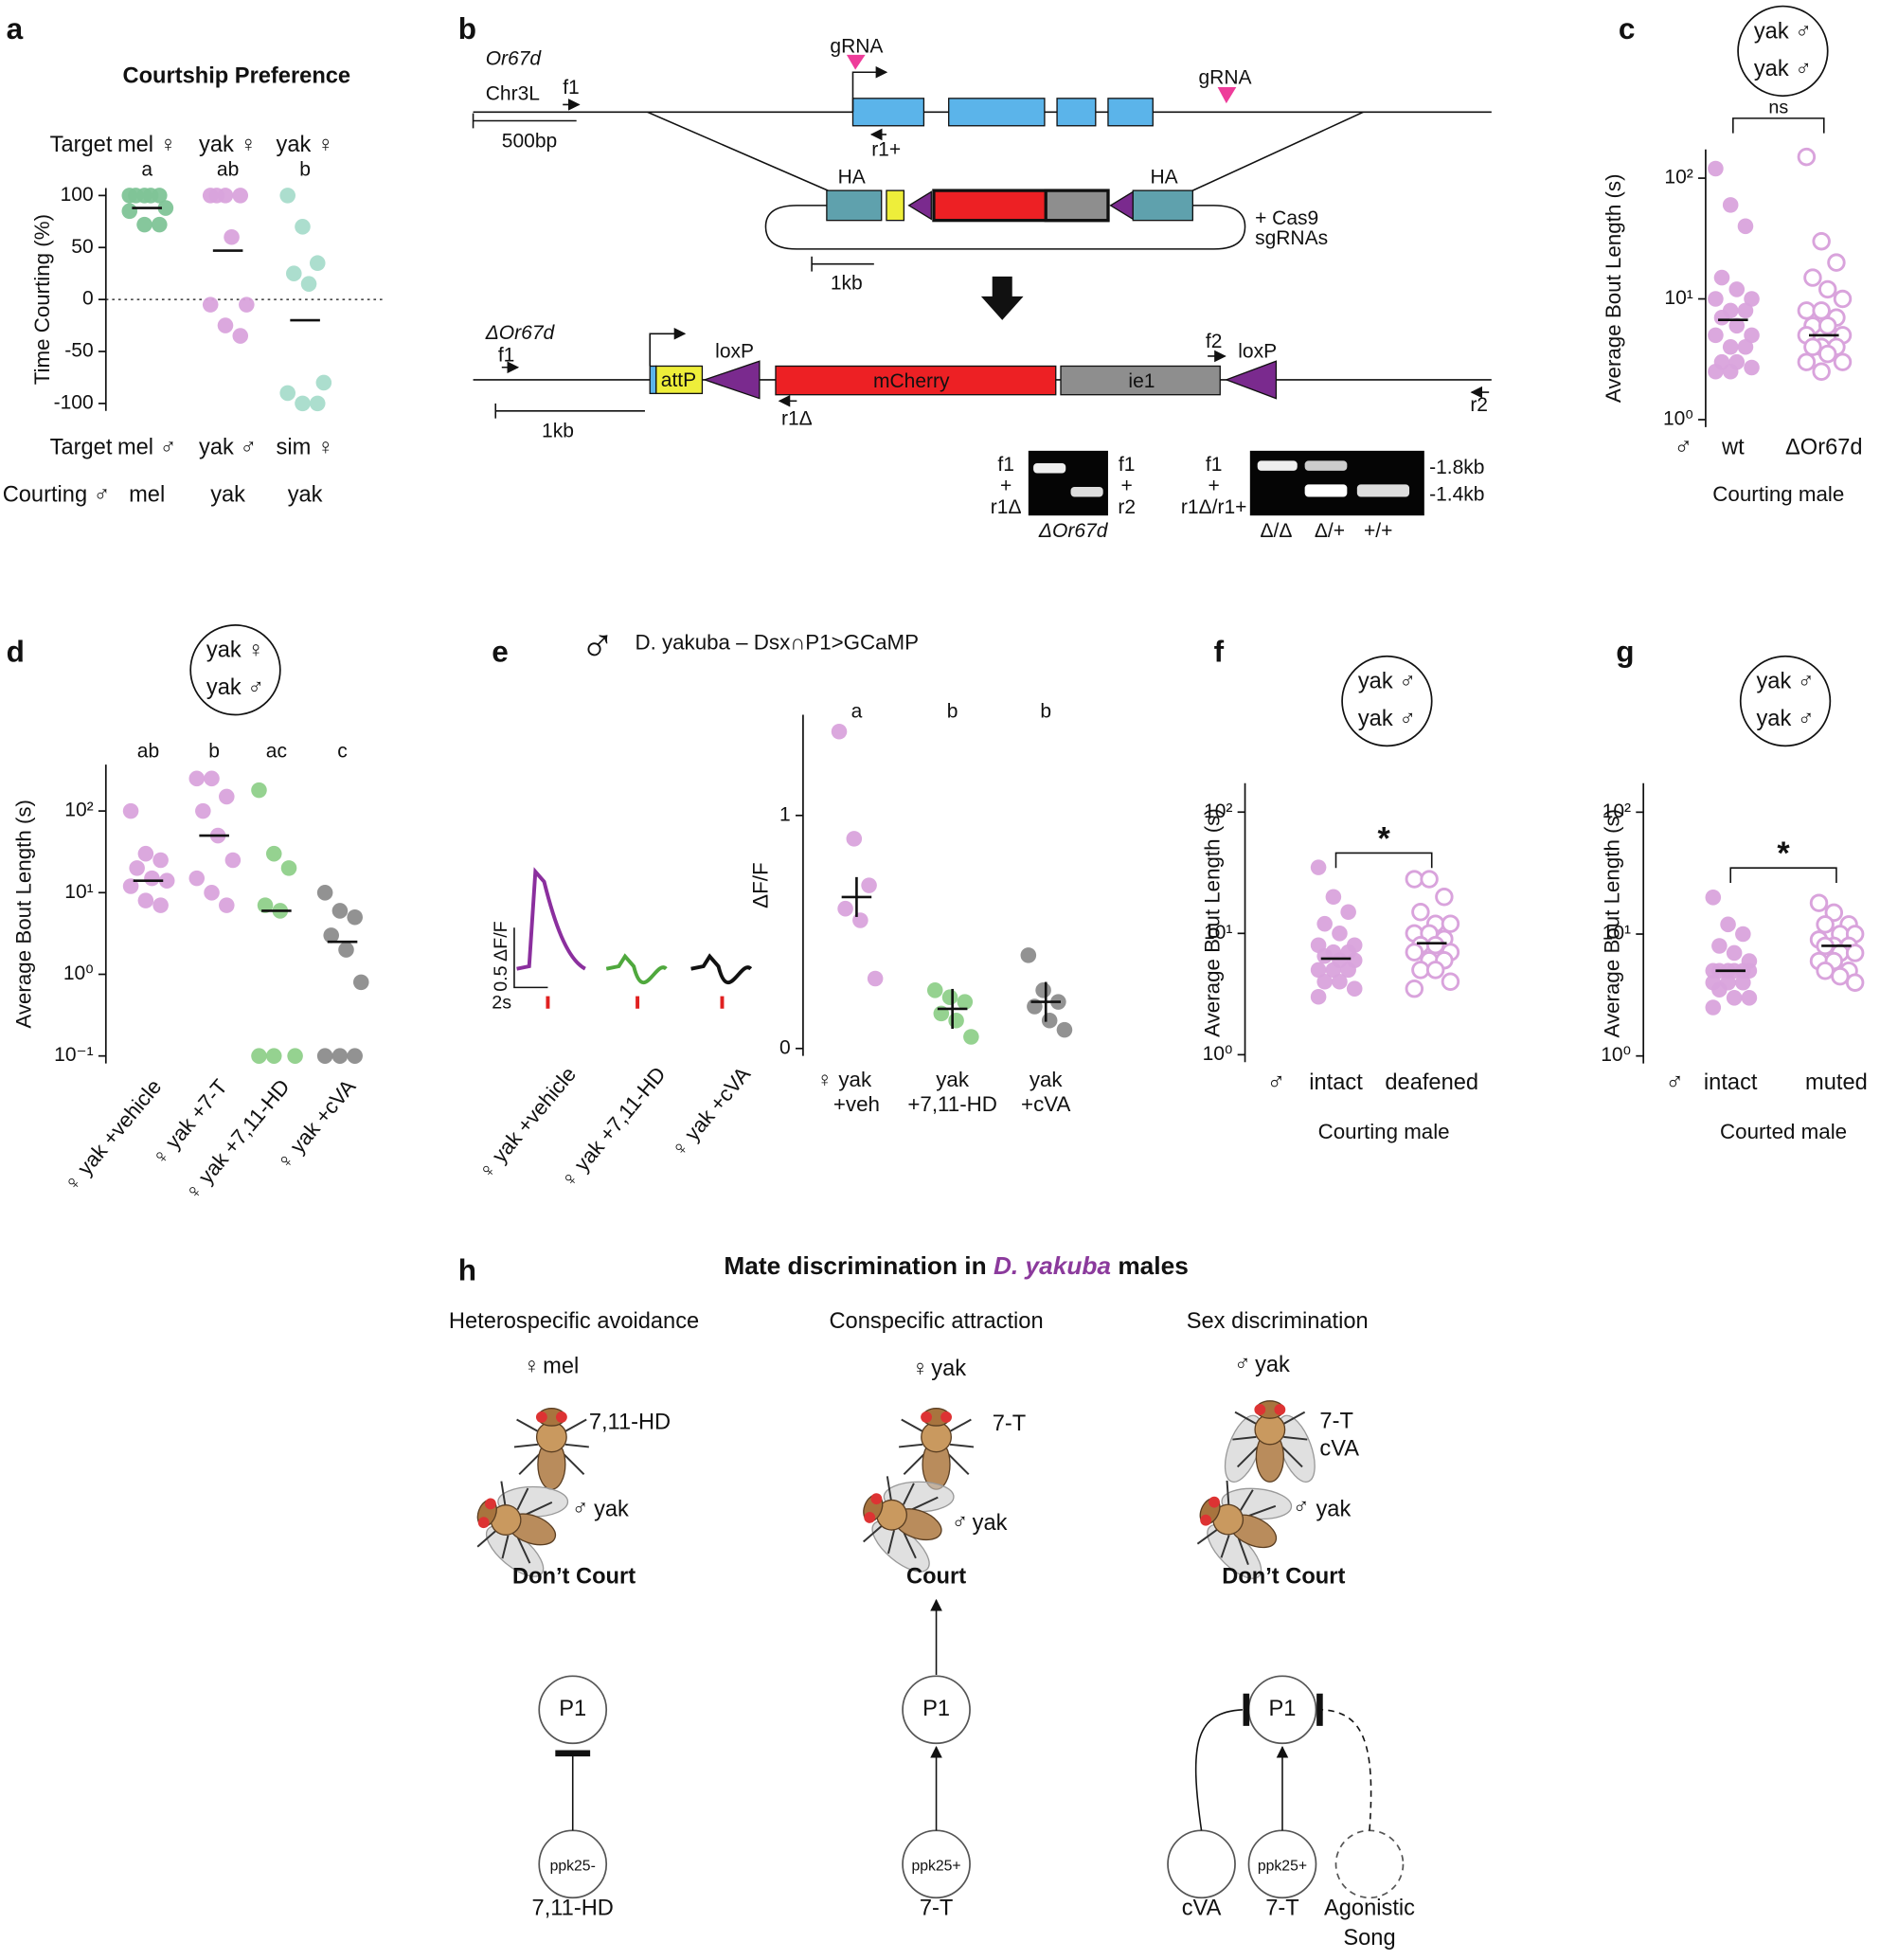  What do you see at coordinates (1370, 1908) in the screenshot?
I see `diagram-label: Agonistic` at bounding box center [1370, 1908].